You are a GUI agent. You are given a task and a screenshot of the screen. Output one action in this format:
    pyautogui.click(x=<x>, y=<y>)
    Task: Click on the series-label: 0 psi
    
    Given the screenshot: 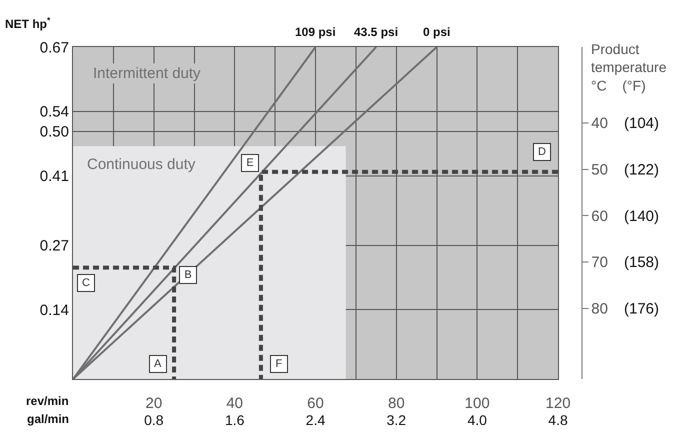 What is the action you would take?
    pyautogui.click(x=436, y=32)
    